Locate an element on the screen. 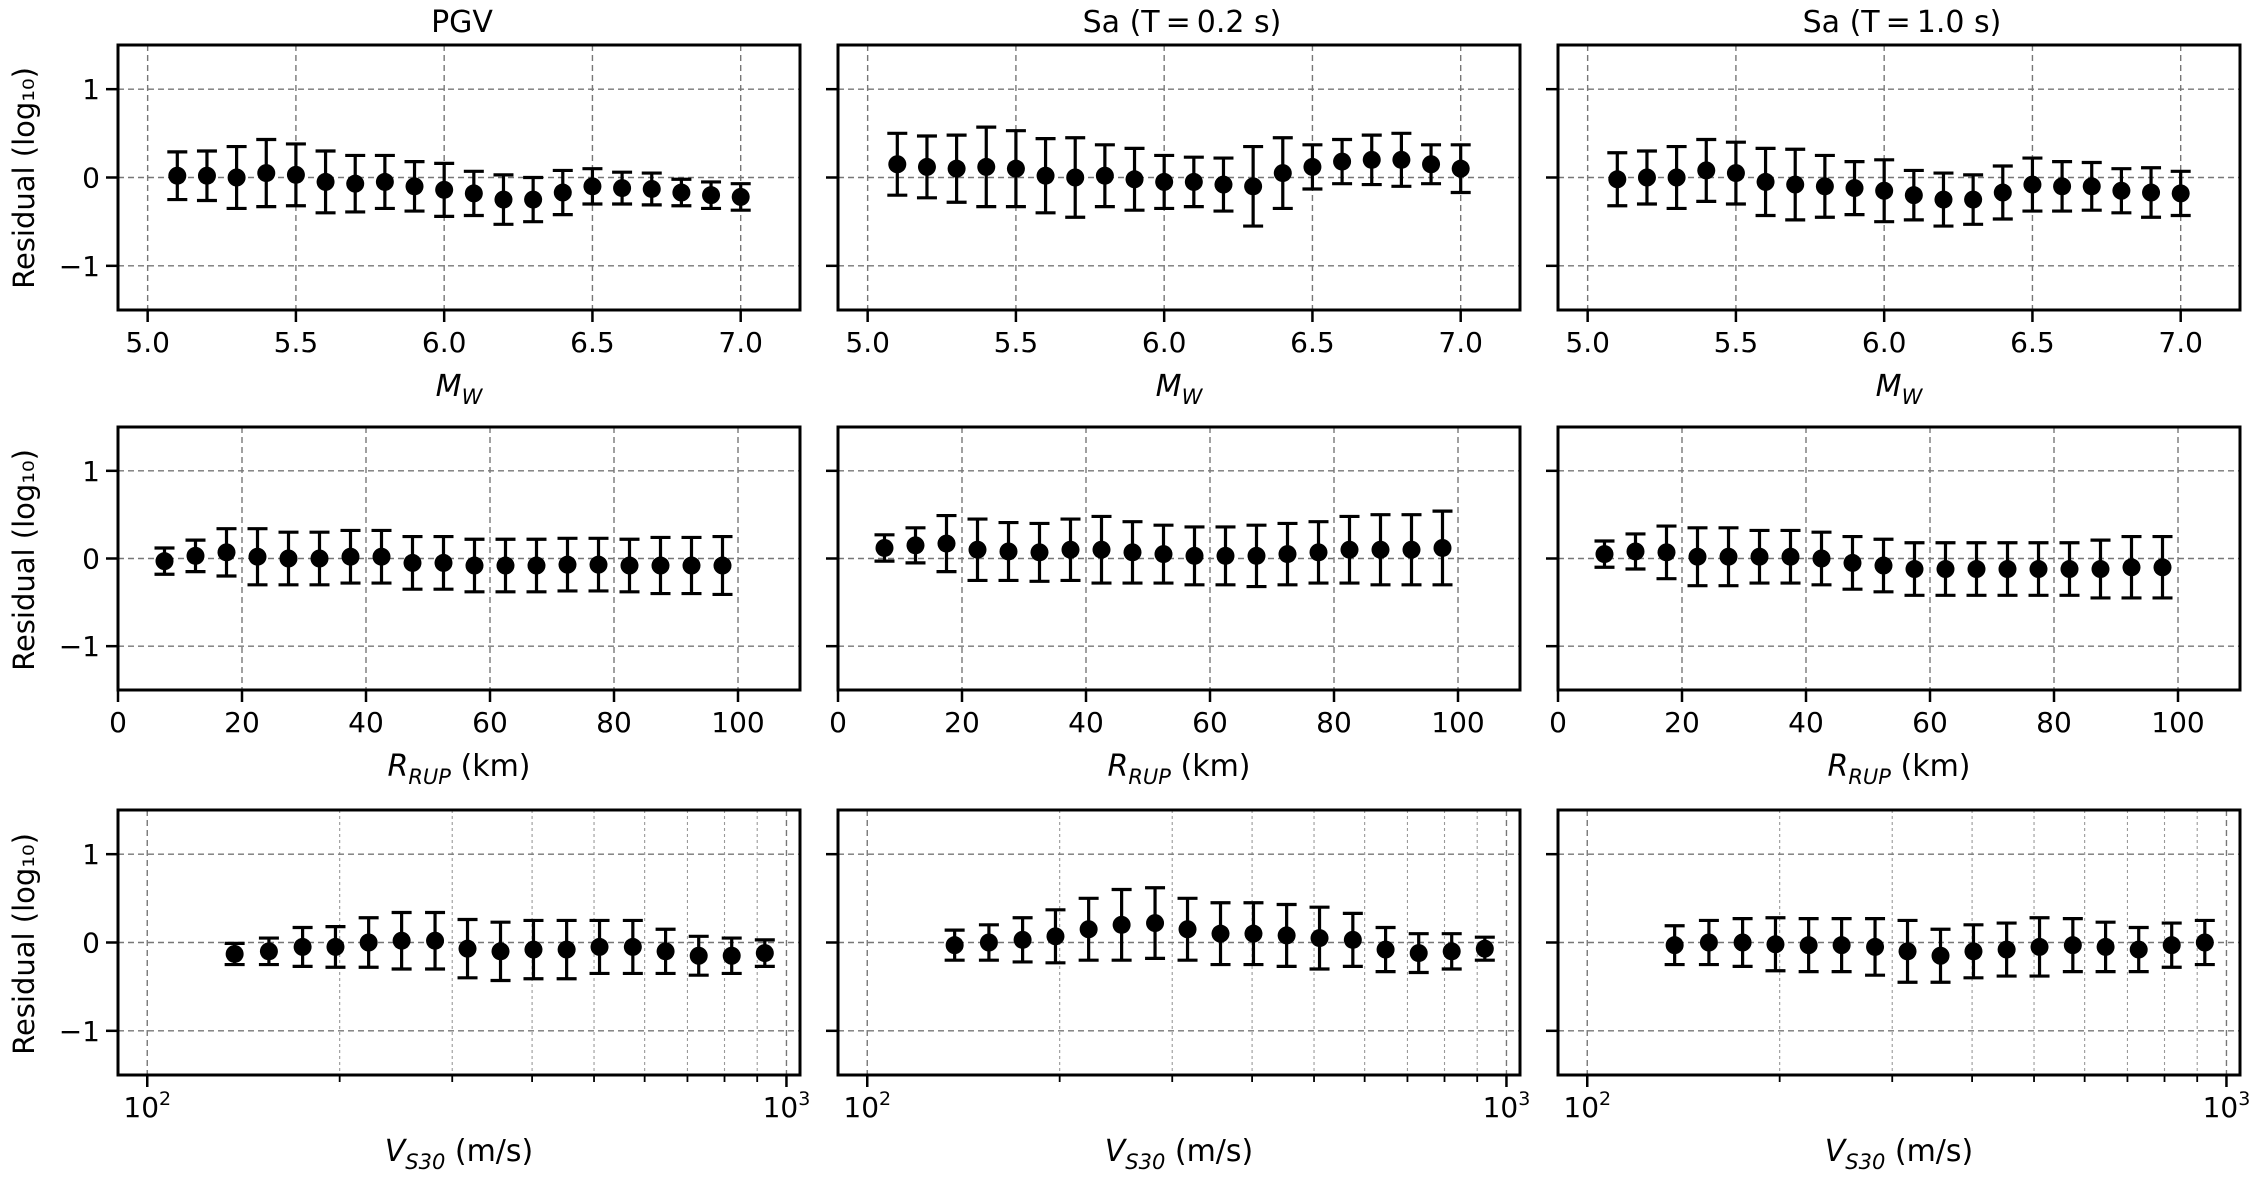 The height and width of the screenshot is (1200, 2250). panel-r2-c0: −1 0 1 10² 10³ VS30 (m/s) is located at coordinates (435, 991).